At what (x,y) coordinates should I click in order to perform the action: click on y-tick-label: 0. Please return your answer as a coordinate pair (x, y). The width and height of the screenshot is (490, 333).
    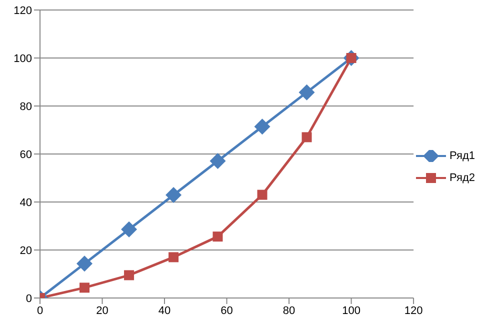
    Looking at the image, I should click on (29, 298).